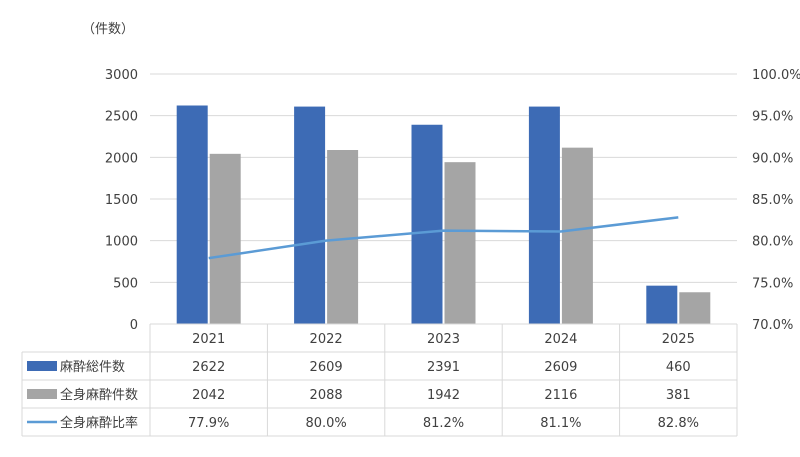 The height and width of the screenshot is (457, 800). I want to click on data-label: 2116, so click(560, 395).